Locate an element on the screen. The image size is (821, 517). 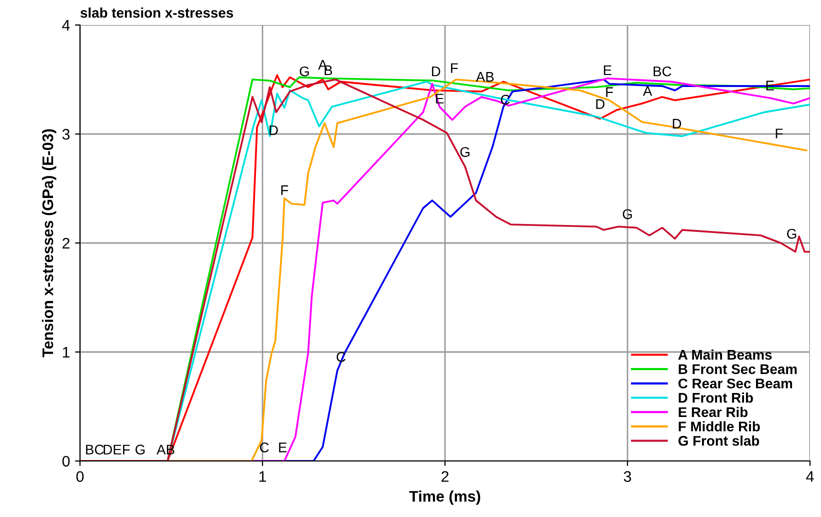
legend-label: E Rear Rib is located at coordinates (713, 412).